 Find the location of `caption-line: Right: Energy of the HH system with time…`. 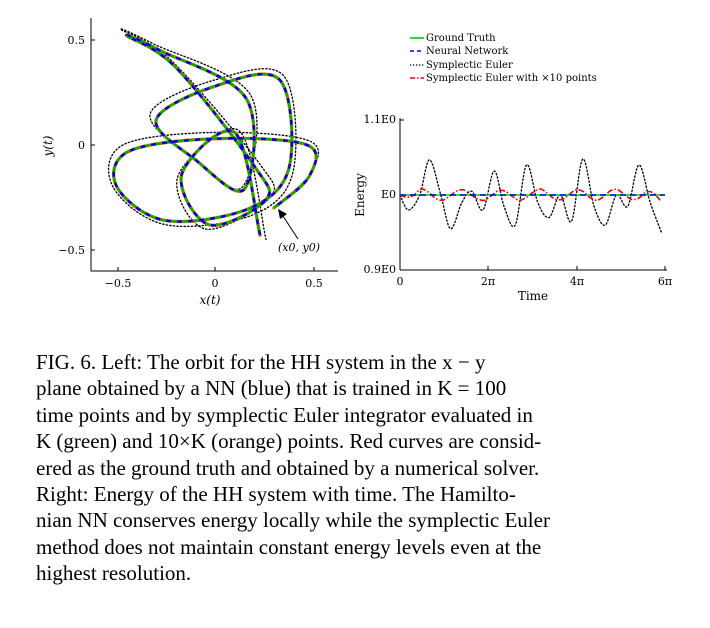

caption-line: Right: Energy of the HH system with time… is located at coordinates (276, 494).